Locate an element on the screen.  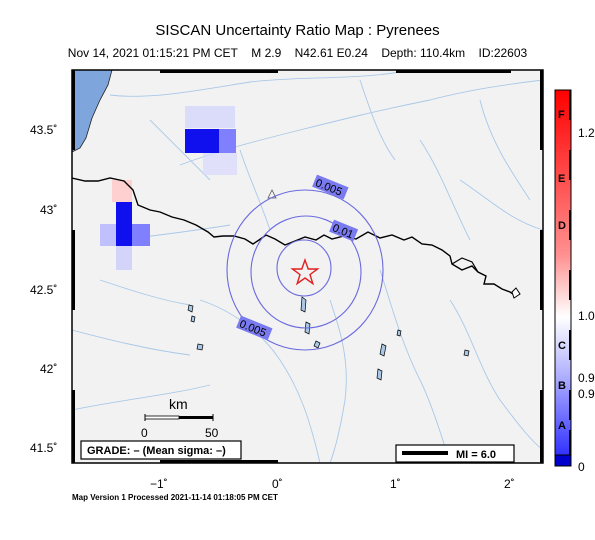
svg-text: 43˚ is located at coordinates (48, 210).